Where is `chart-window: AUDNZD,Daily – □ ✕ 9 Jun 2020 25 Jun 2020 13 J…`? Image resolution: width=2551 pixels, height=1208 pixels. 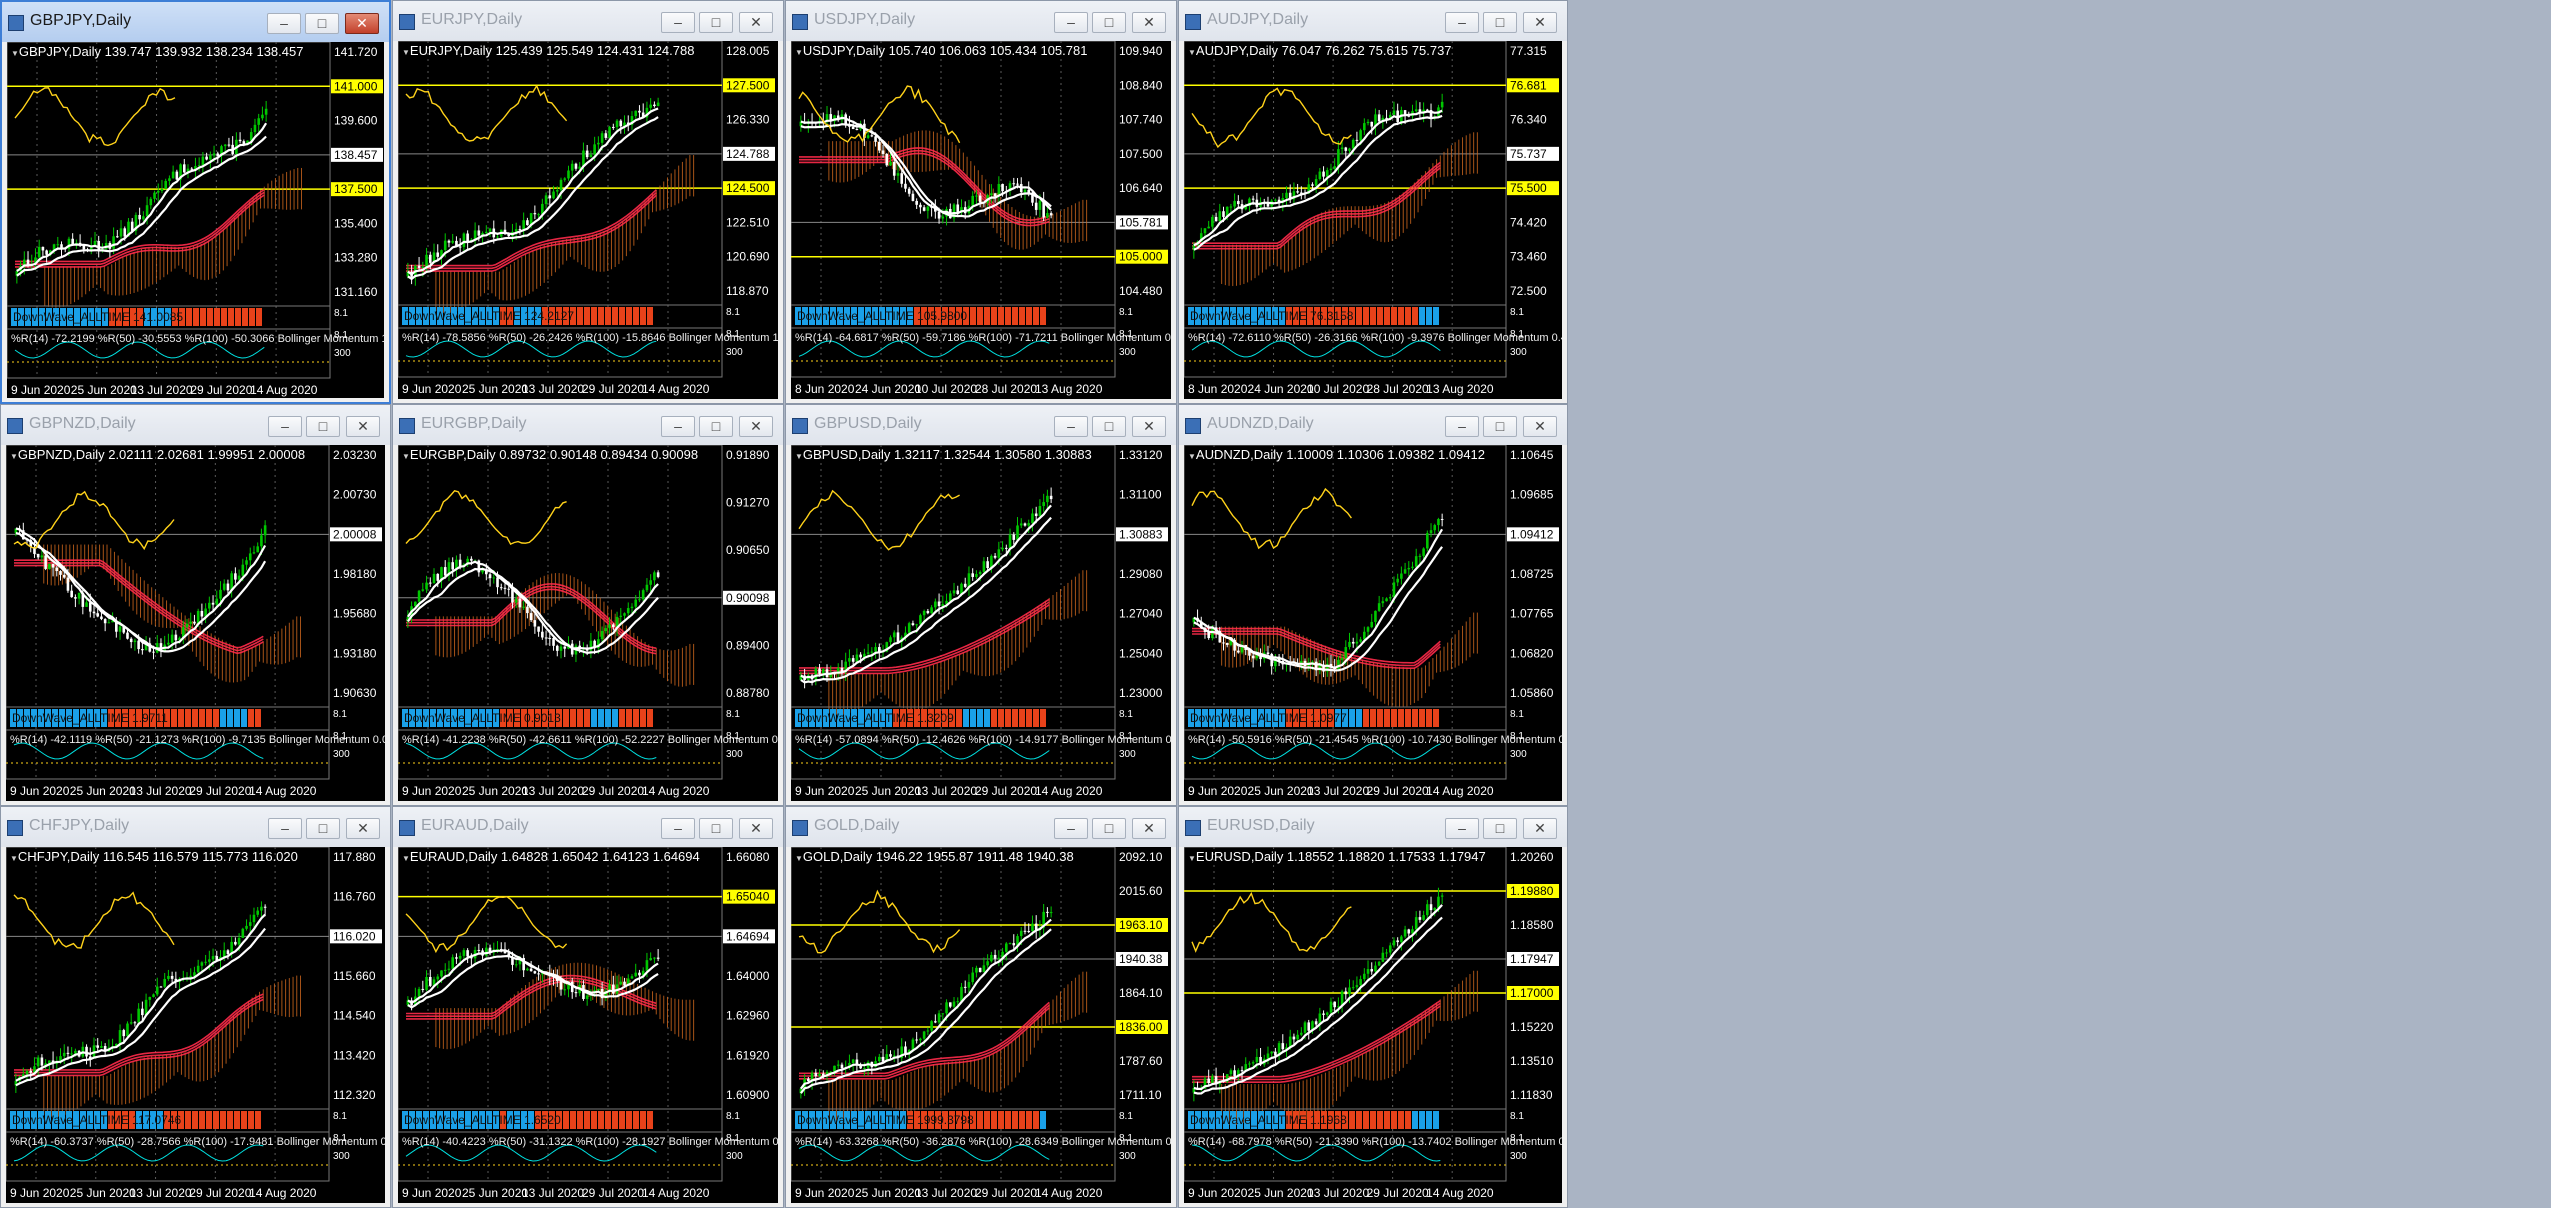
chart-window: AUDNZD,Daily – □ ✕ 9 Jun 2020 25 Jun 2020 13 J… is located at coordinates (1373, 605).